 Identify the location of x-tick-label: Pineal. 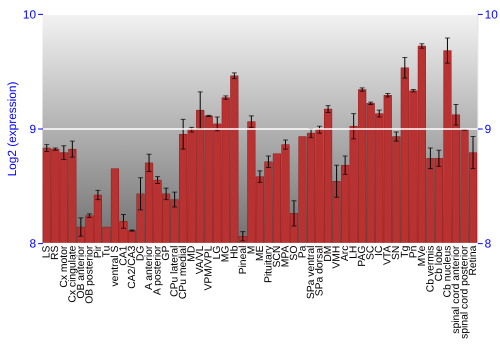
(243, 260).